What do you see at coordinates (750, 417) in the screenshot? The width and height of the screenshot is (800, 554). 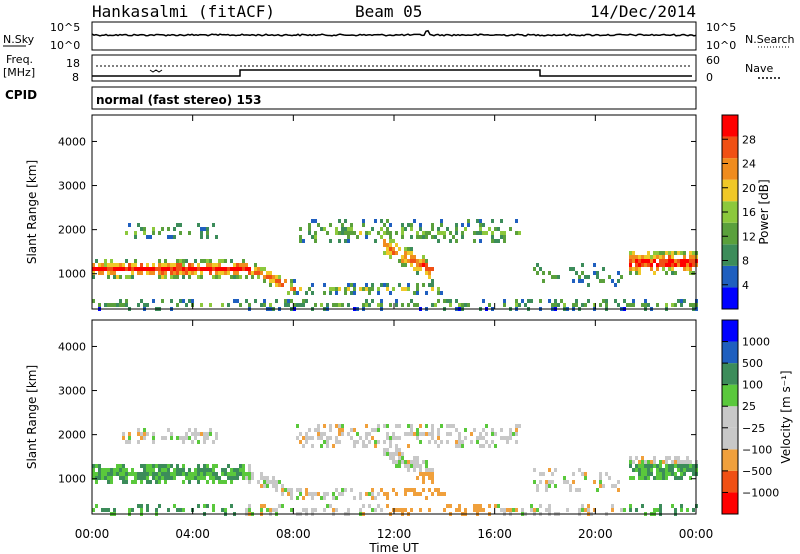 I see `velocity-colorbar: 1000 500 100 25 −25 −100 −500 −1000` at bounding box center [750, 417].